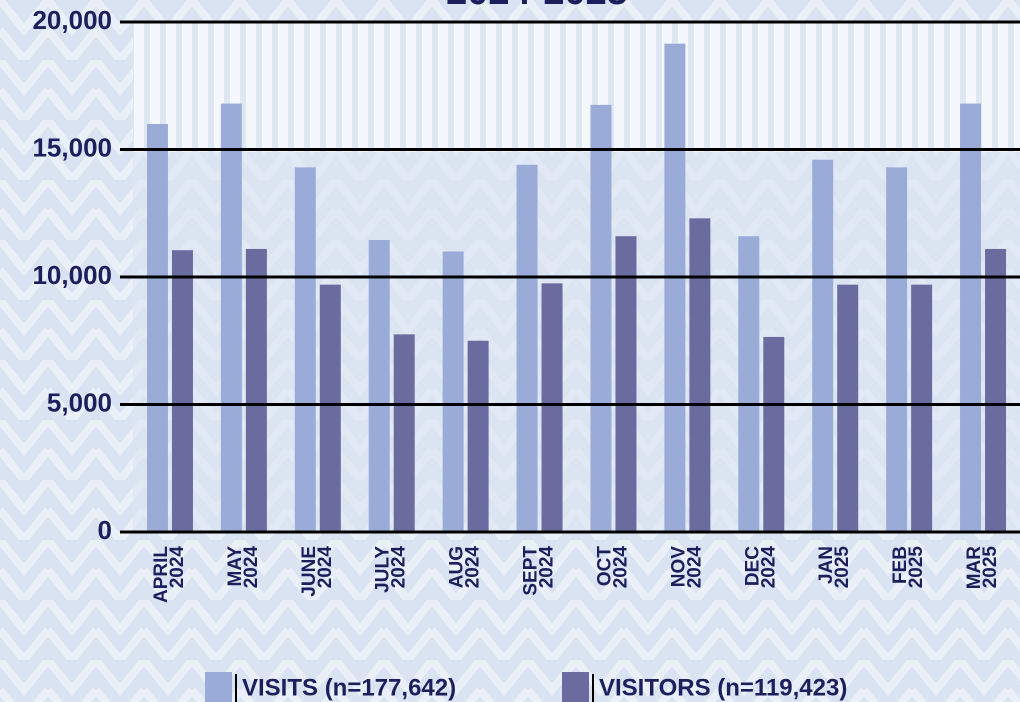 The height and width of the screenshot is (702, 1020). Describe the element at coordinates (317, 571) in the screenshot. I see `x-tick-label: JUNE2024` at that location.